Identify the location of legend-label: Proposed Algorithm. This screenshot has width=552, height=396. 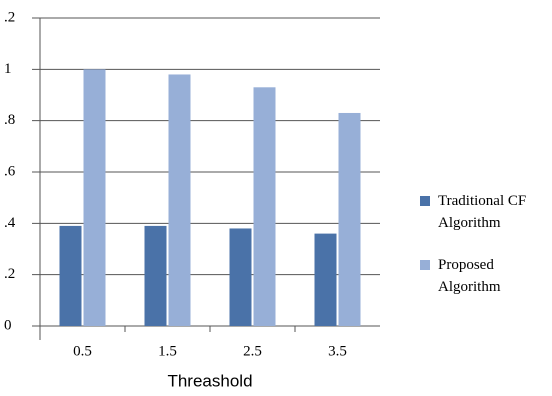
(469, 276).